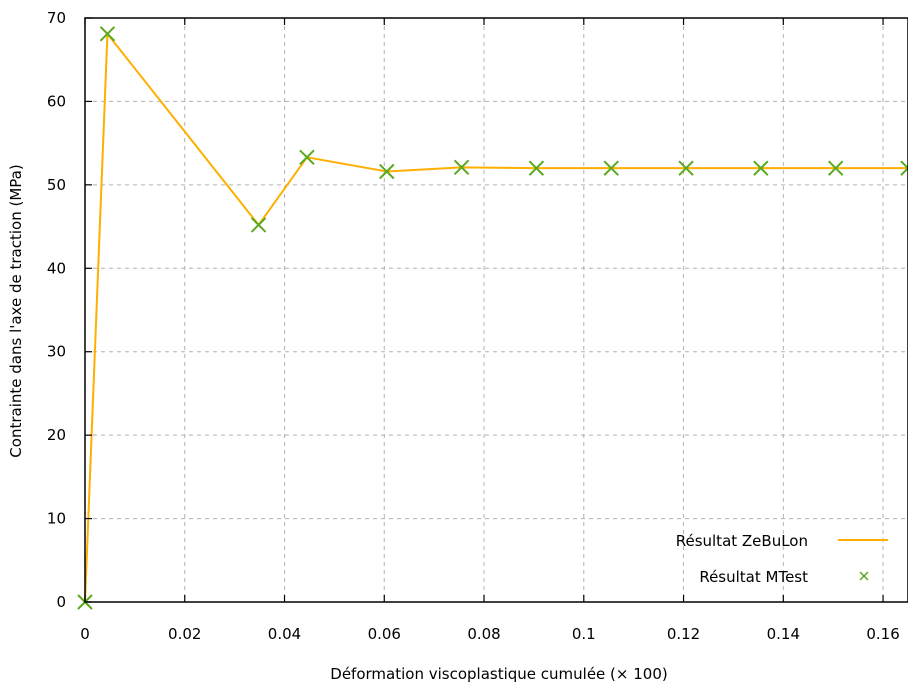 Image resolution: width=908 pixels, height=684 pixels. Describe the element at coordinates (56, 352) in the screenshot. I see `y-tick-label: 30` at that location.